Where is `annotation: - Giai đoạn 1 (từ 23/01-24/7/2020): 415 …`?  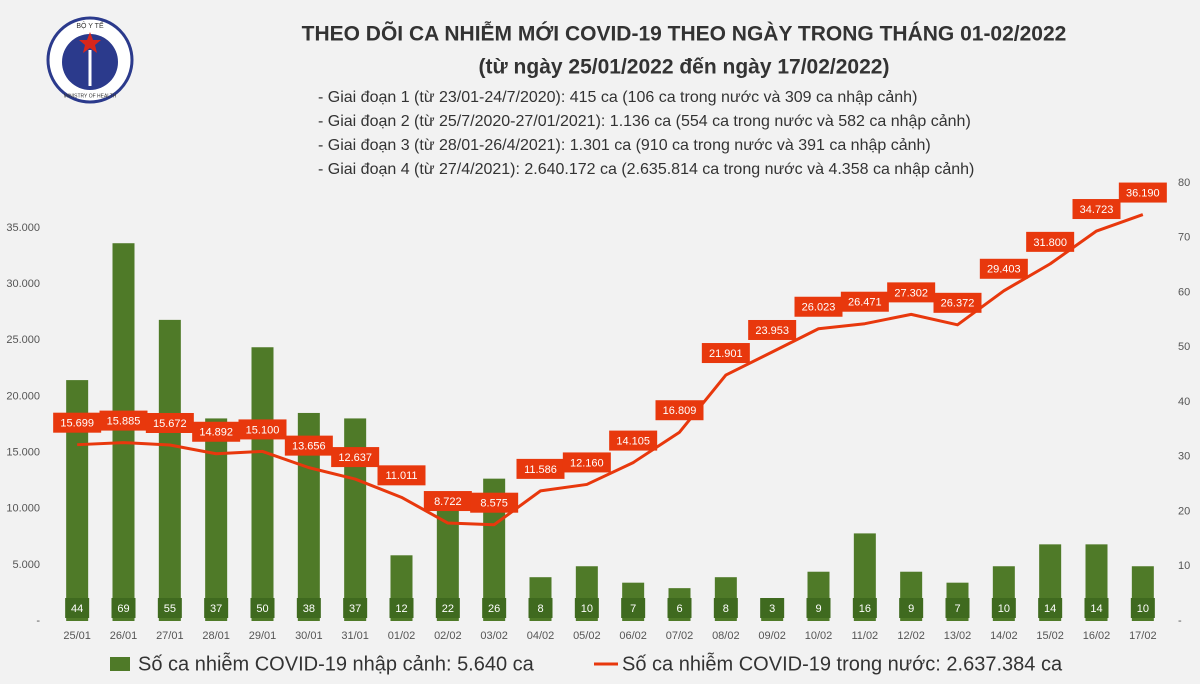
annotation: - Giai đoạn 1 (từ 23/01-24/7/2020): 415 … is located at coordinates (617, 97).